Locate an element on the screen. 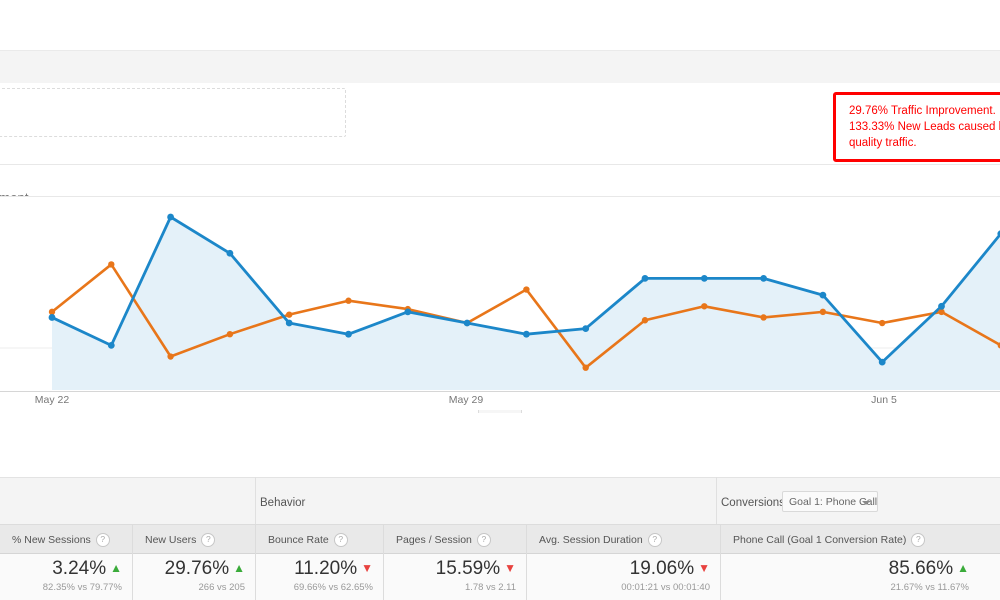 This screenshot has width=1000, height=600. metric-column-header-label: % New Sessions is located at coordinates (51, 540).